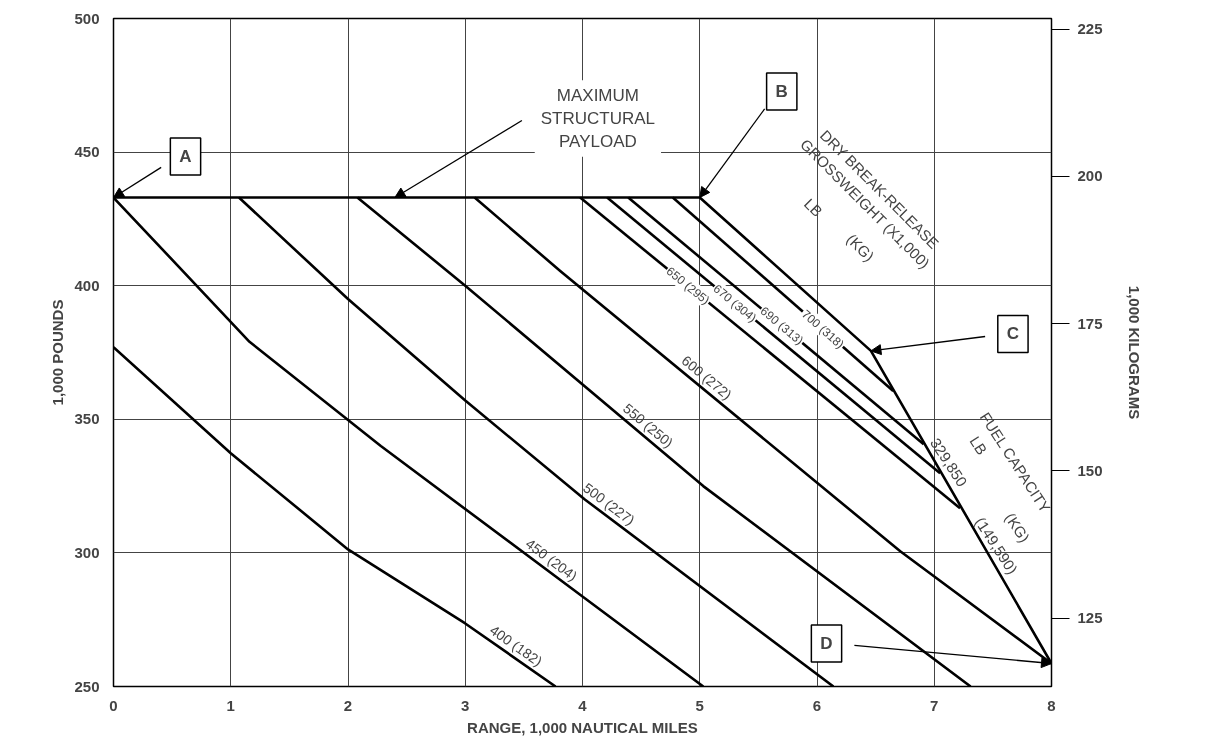  I want to click on y2-tick-label: 175, so click(1090, 323).